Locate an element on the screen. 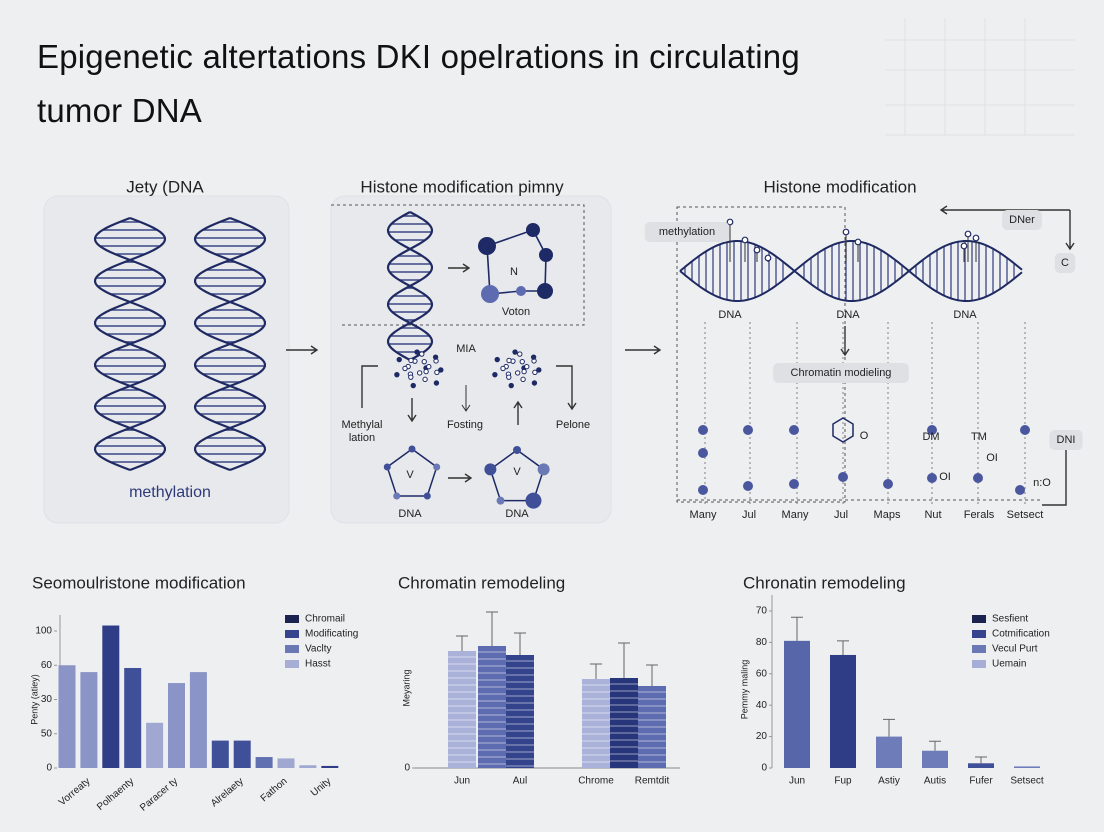 The width and height of the screenshot is (1104, 832). legend-label: Uemain is located at coordinates (1009, 664).